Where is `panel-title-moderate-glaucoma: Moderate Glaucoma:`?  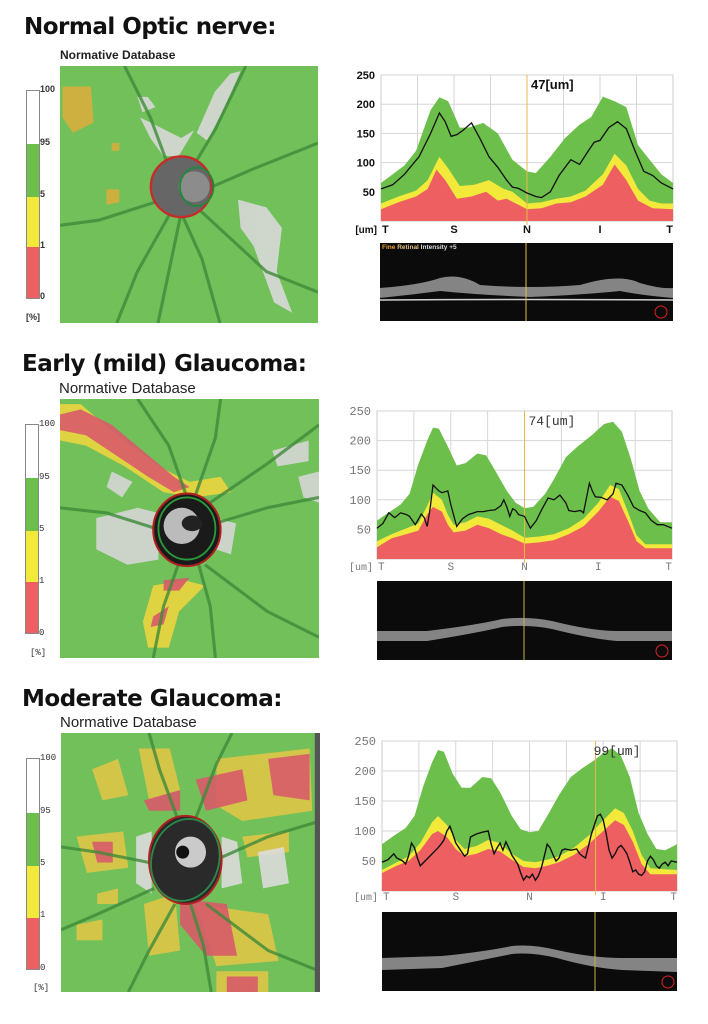 panel-title-moderate-glaucoma: Moderate Glaucoma: is located at coordinates (152, 699).